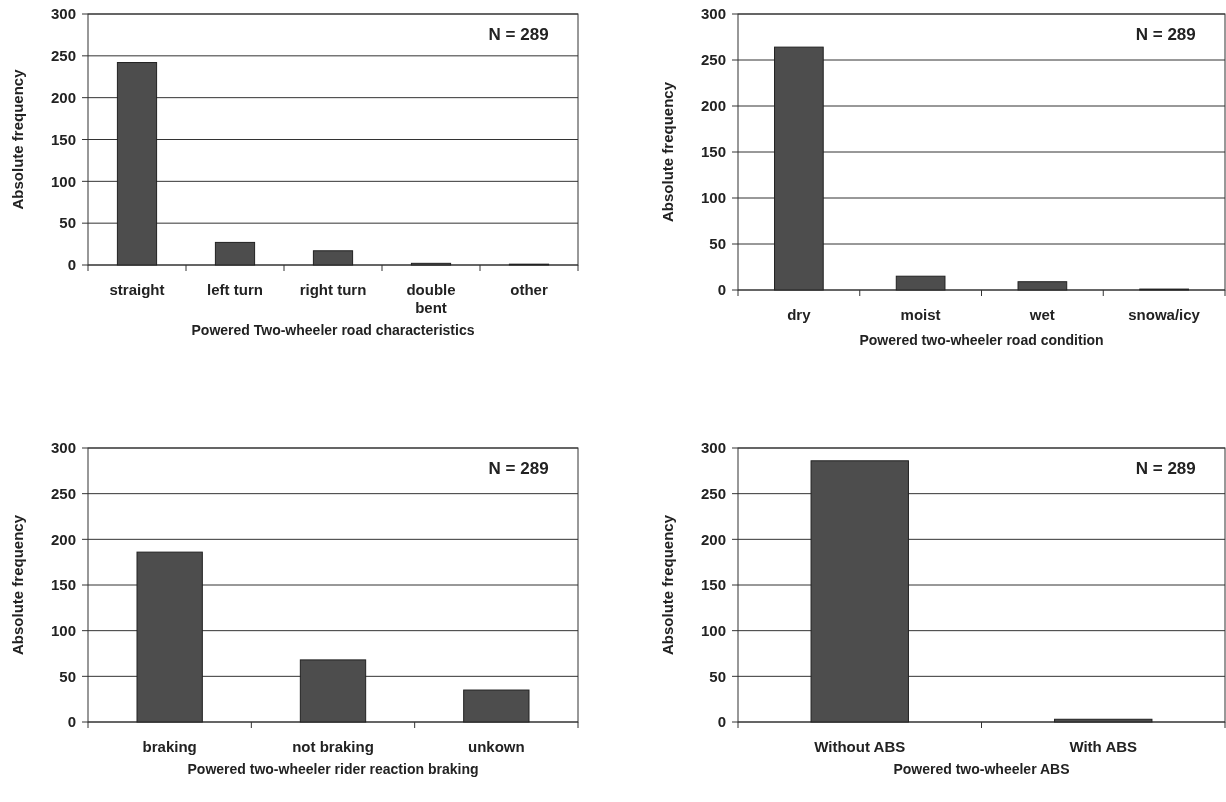  I want to click on x-tick-label: straight, so click(137, 289).